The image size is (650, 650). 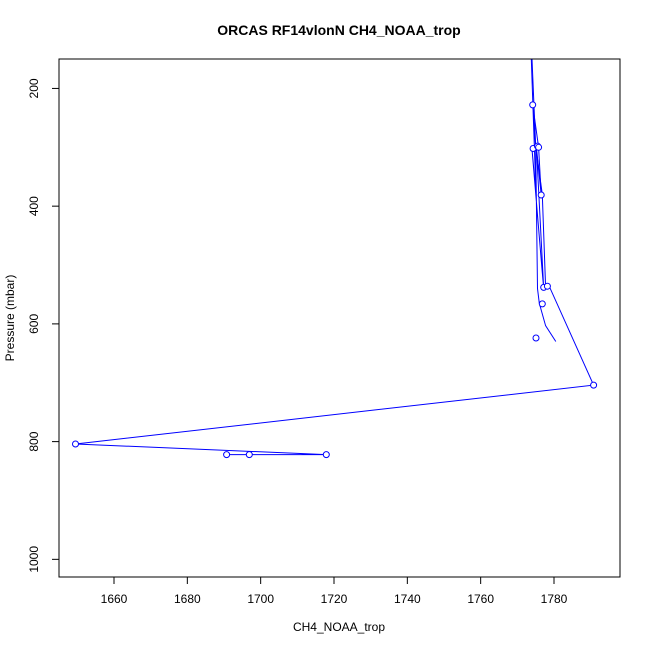 What do you see at coordinates (554, 599) in the screenshot?
I see `x-tick-label: 1780` at bounding box center [554, 599].